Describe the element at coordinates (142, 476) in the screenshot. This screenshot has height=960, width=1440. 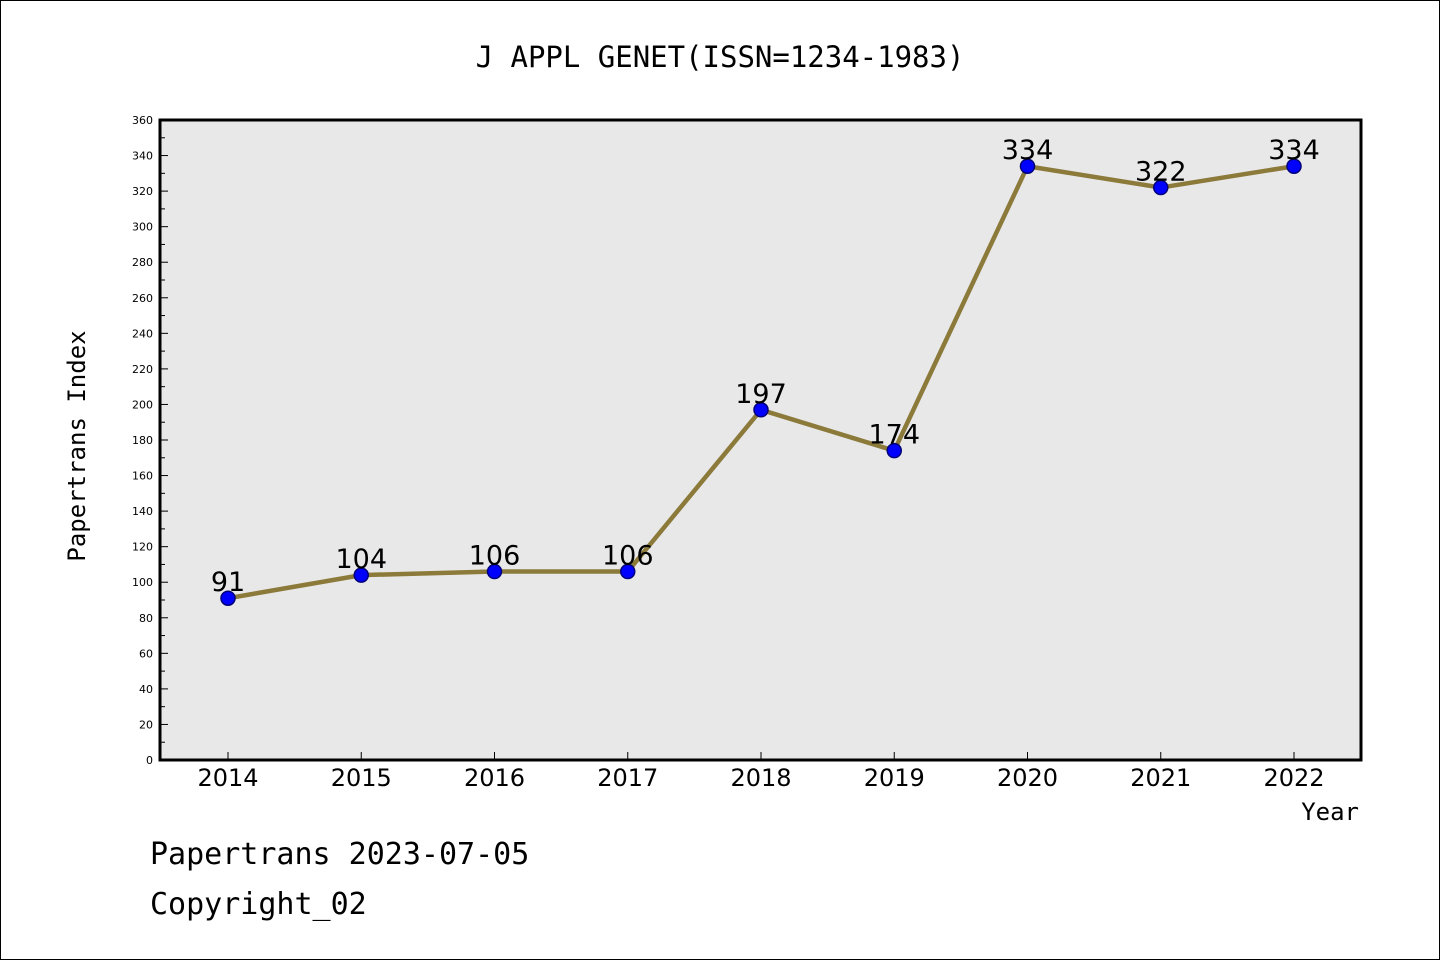
I see `y-tick-label: 160` at that location.